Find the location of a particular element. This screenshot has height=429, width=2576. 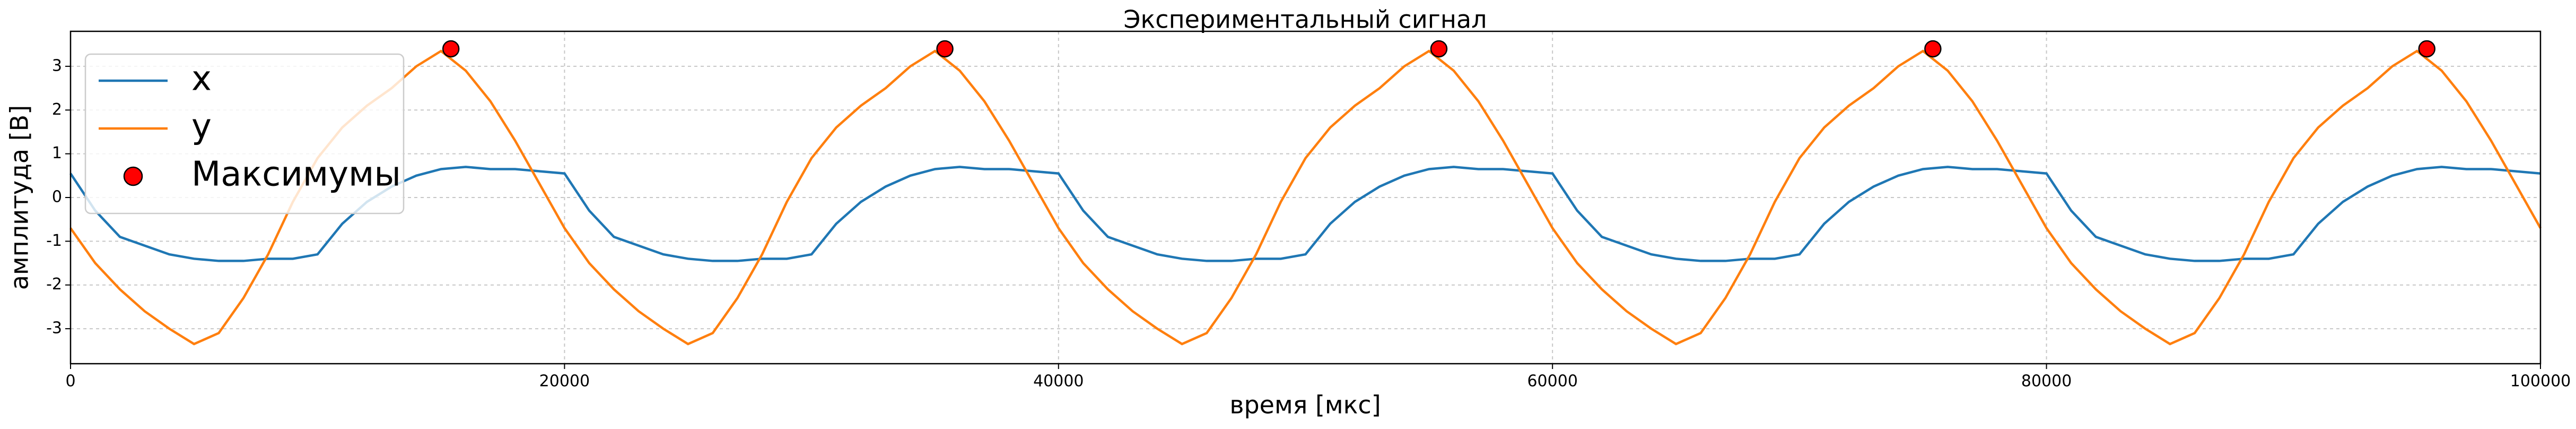

legend-label: y is located at coordinates (201, 127).